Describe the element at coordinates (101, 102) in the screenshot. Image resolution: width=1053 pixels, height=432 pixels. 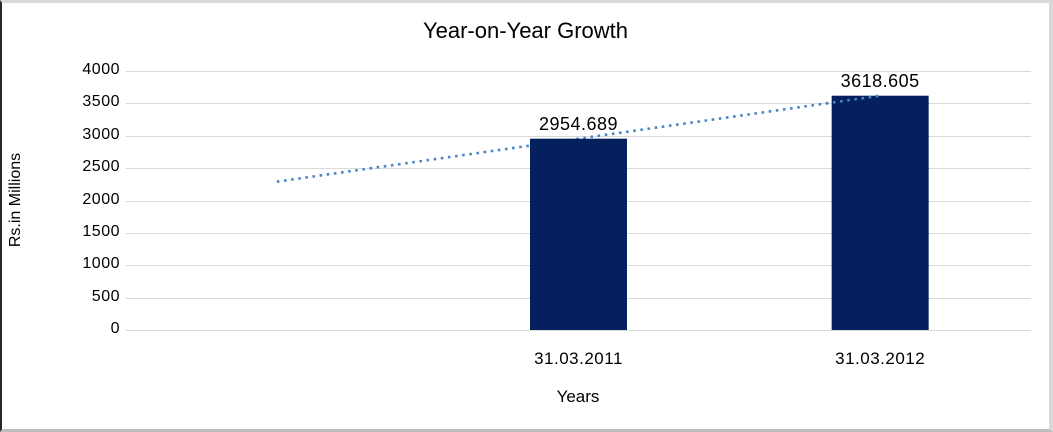
I see `y-tick-label: 3500` at that location.